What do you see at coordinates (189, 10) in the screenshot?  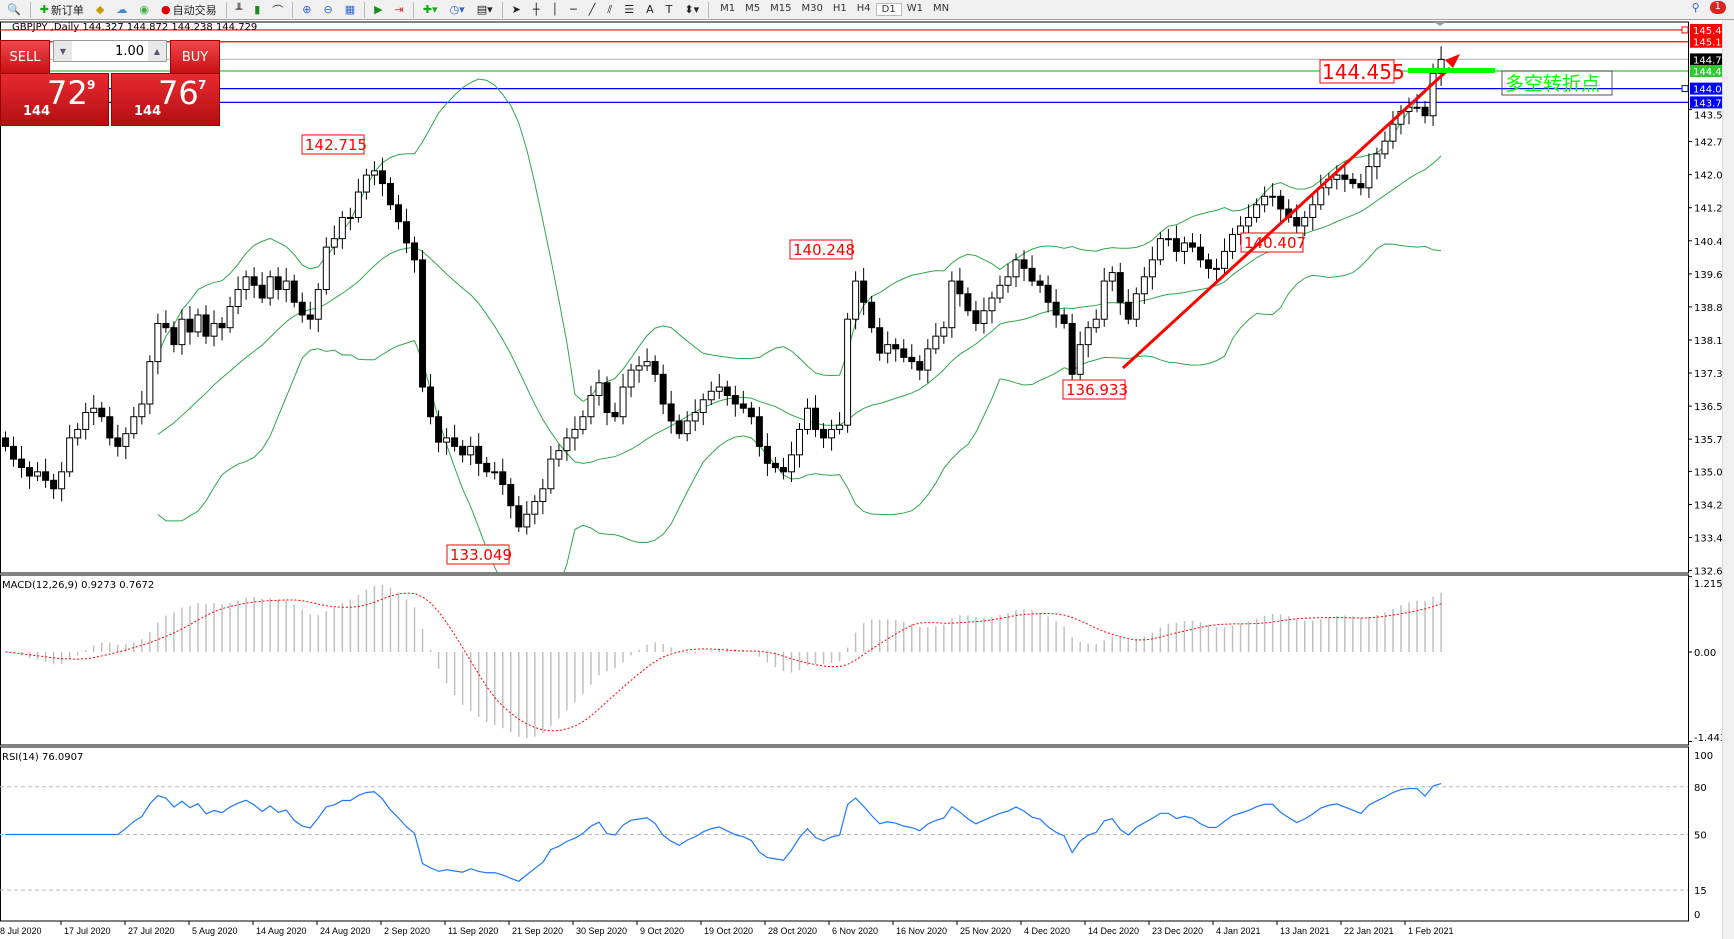 I see `auto-trading-button: ● 自动交易` at bounding box center [189, 10].